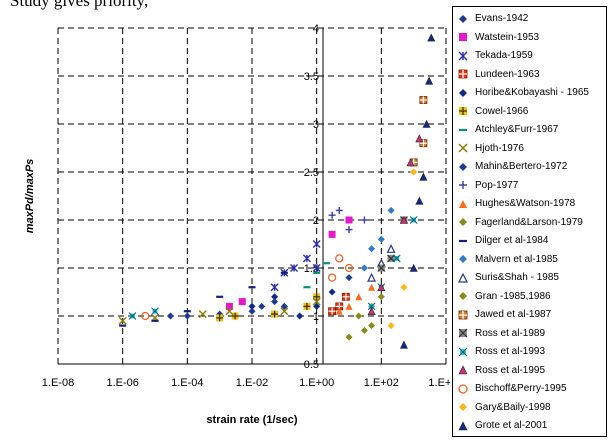 This screenshot has width=613, height=443. I want to click on legend-item: Gary&Baily-1998, so click(504, 407).